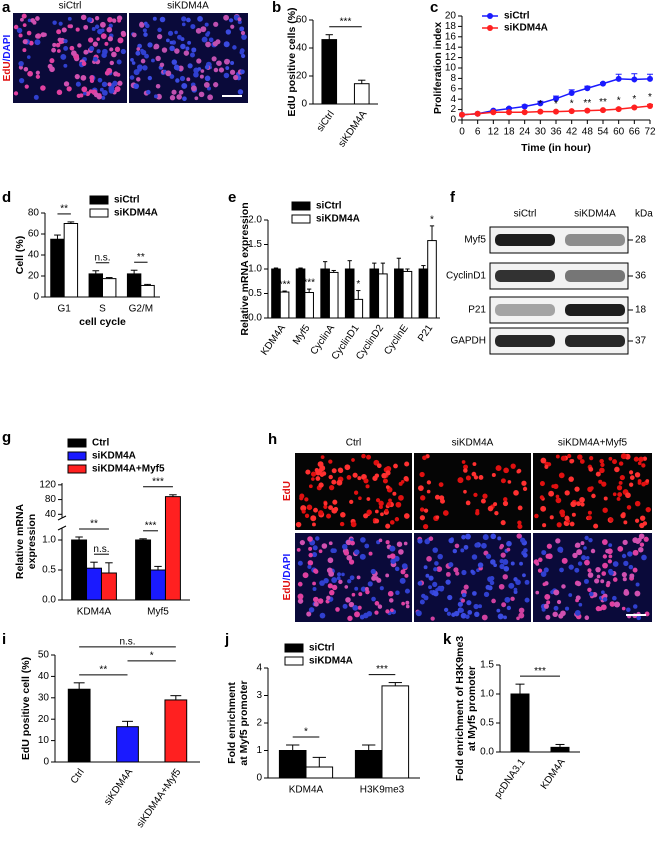 This screenshot has width=658, height=854. What do you see at coordinates (20, 255) in the screenshot?
I see `y-axis-label: Cell (%)` at bounding box center [20, 255].